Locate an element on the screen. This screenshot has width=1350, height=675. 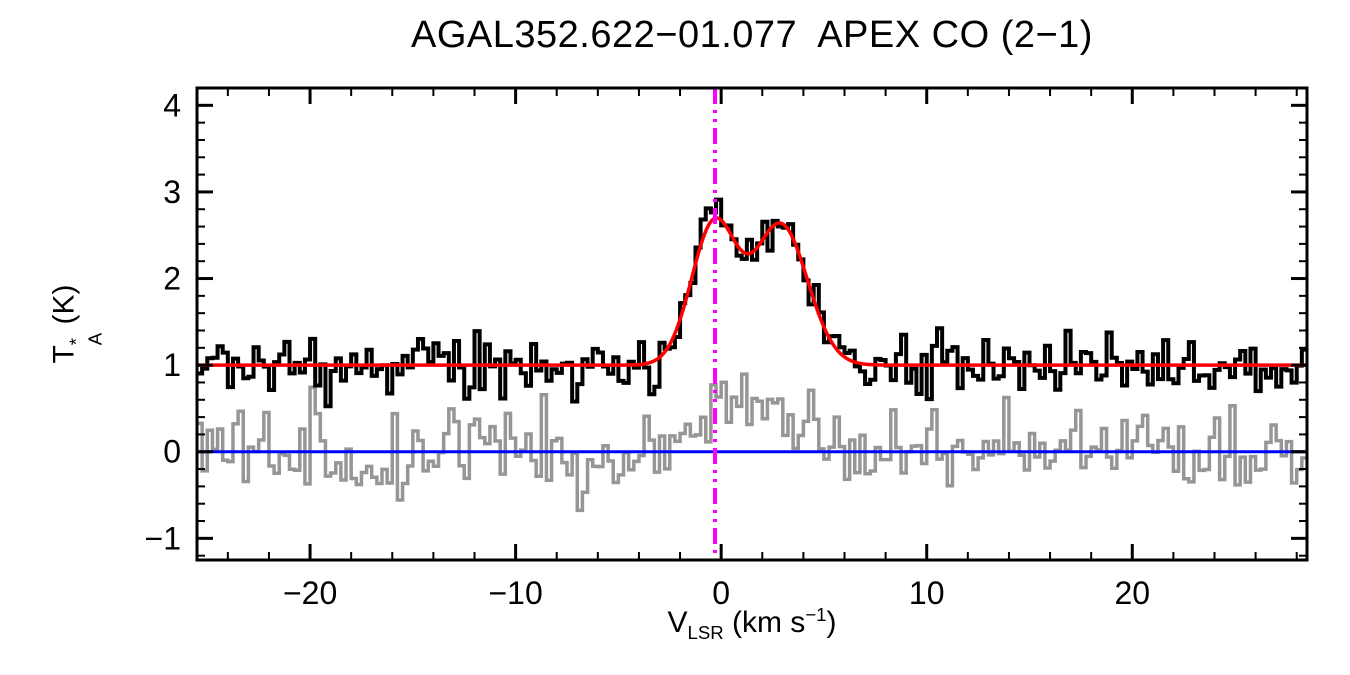
y-tick-label: 0 is located at coordinates (172, 452).